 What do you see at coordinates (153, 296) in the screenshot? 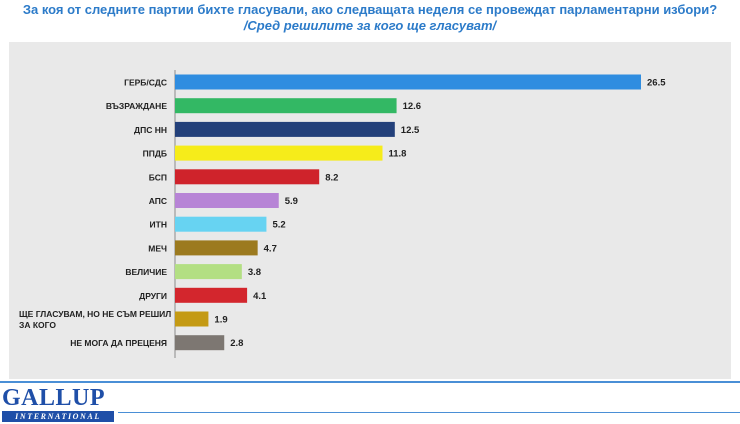
I see `category-label: ДРУГИ` at bounding box center [153, 296].